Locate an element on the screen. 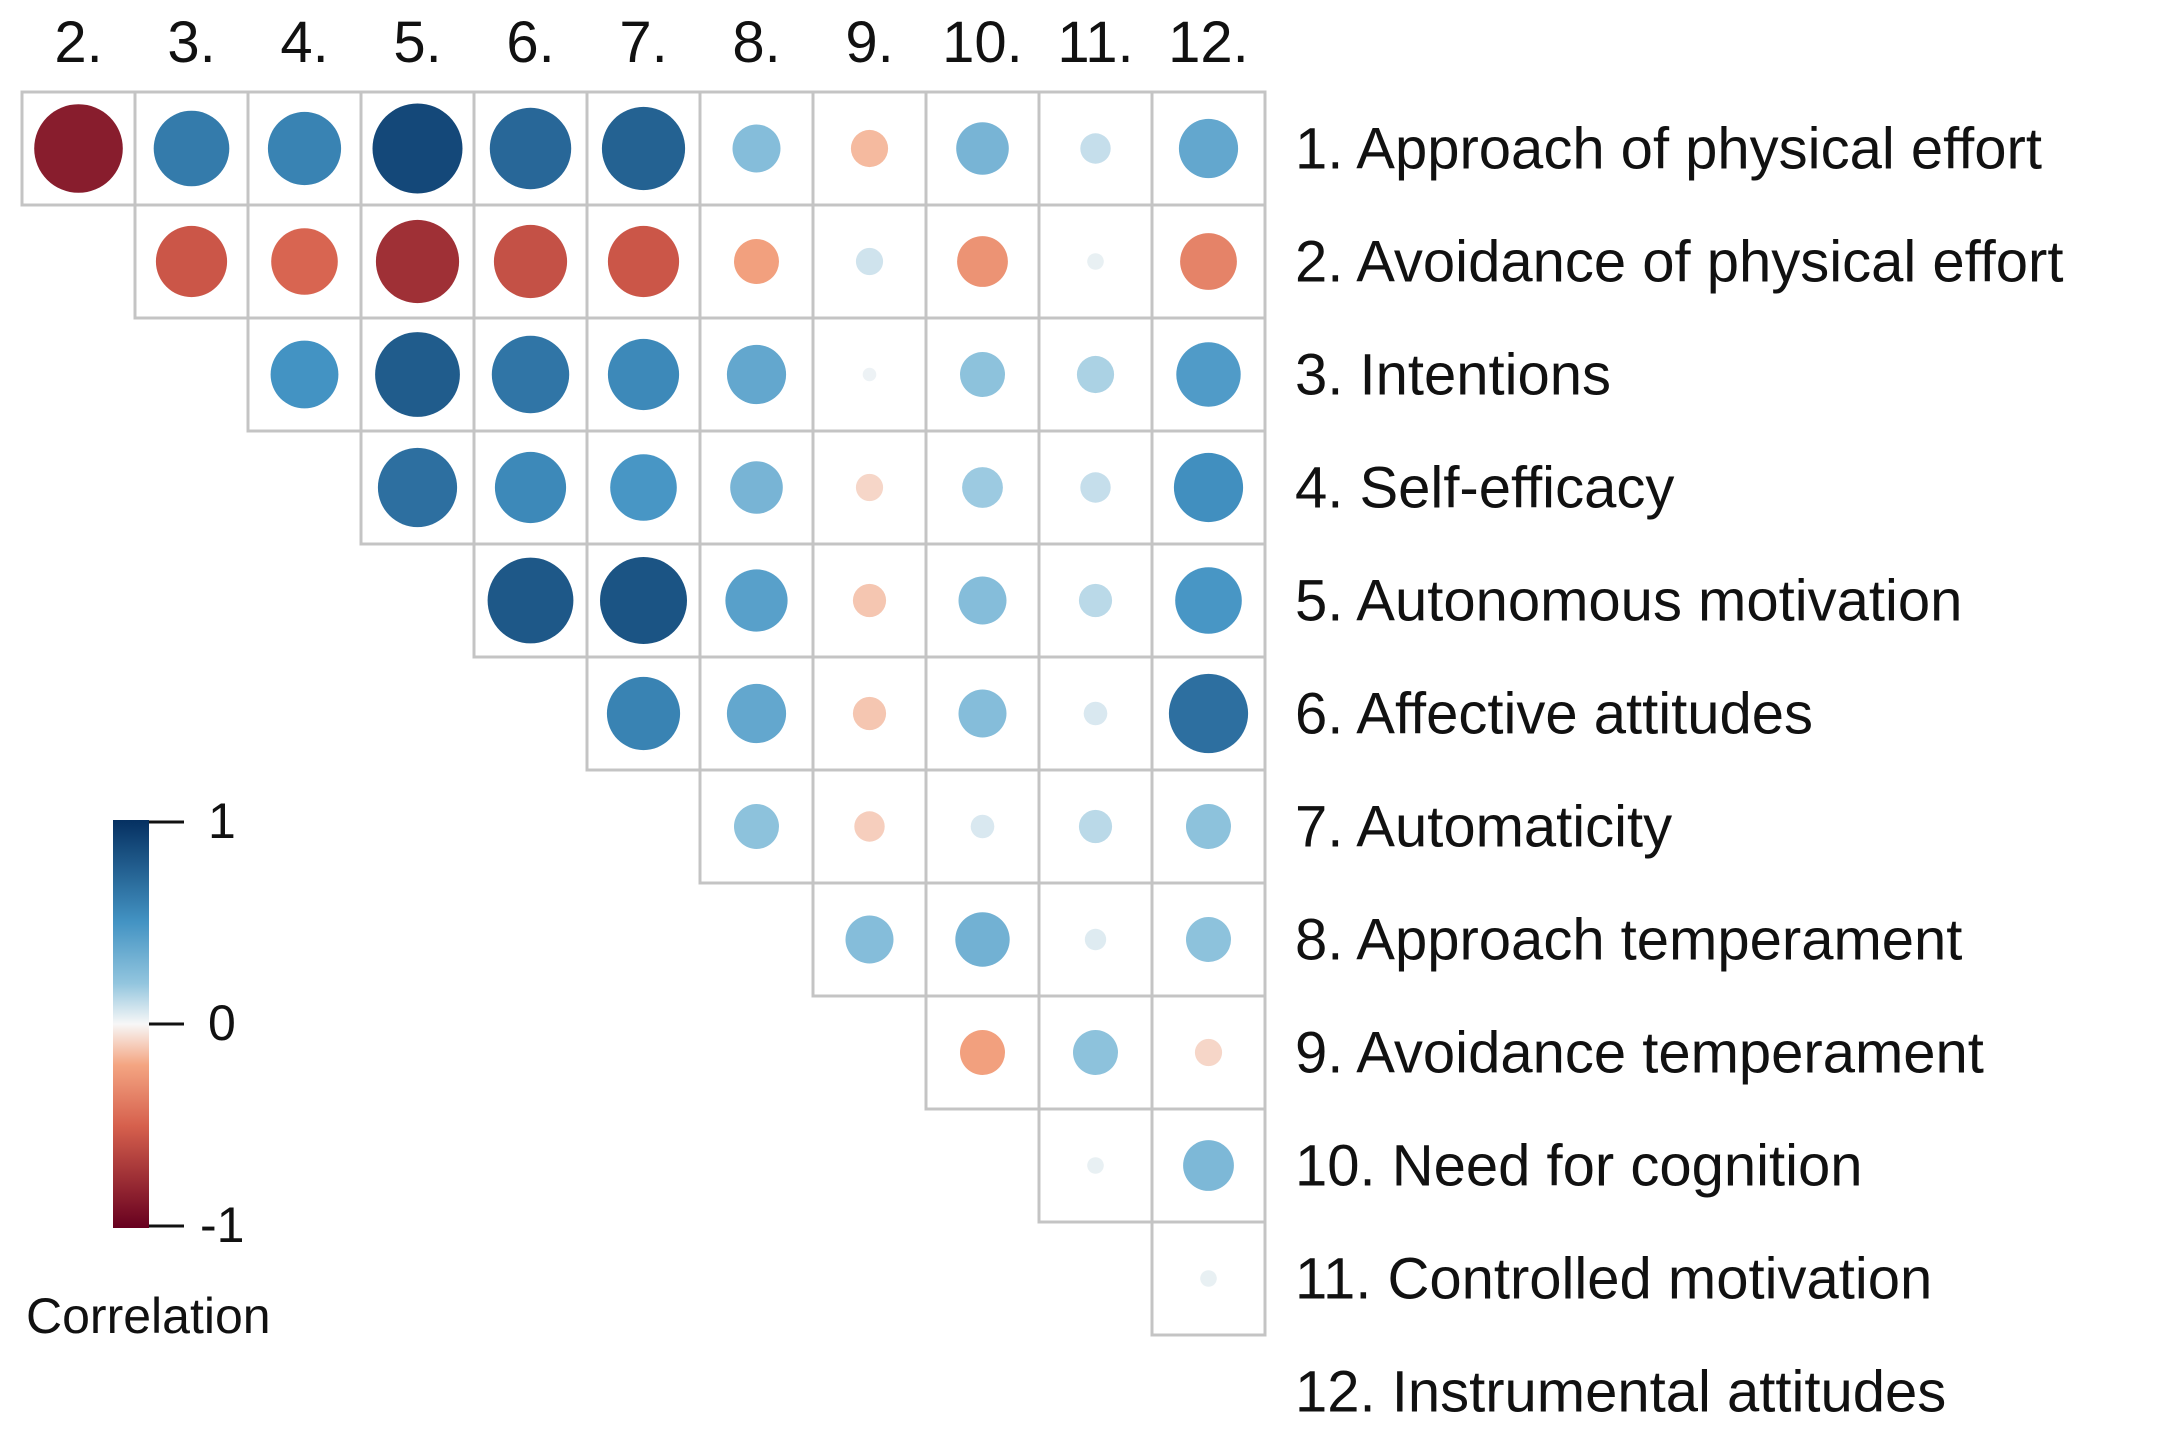 The width and height of the screenshot is (2158, 1452). row-label: 12. Instrumental attitudes is located at coordinates (1620, 1392).